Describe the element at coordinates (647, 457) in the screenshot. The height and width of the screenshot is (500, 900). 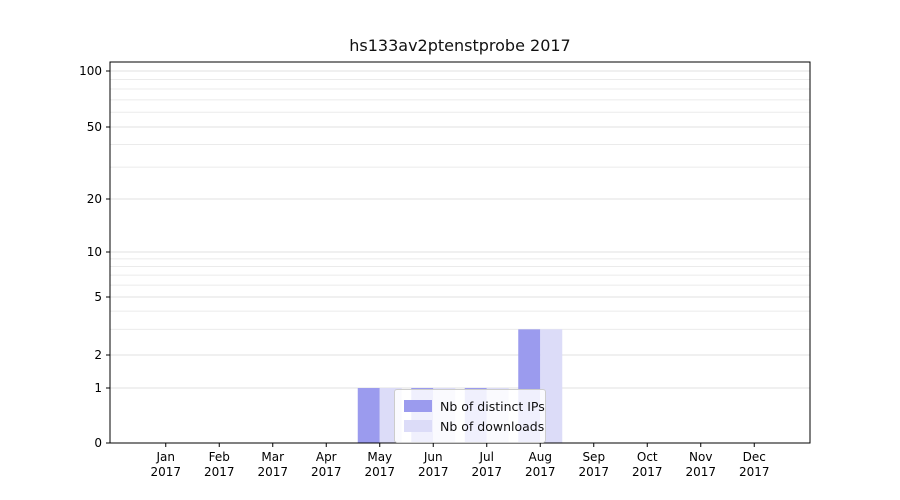
I see `x-tick-label-month: Oct` at that location.